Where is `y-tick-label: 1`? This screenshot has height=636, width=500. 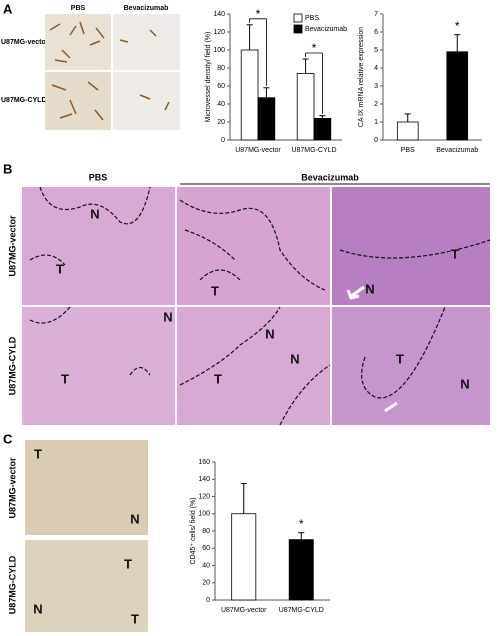
y-tick-label: 1 is located at coordinates (376, 122).